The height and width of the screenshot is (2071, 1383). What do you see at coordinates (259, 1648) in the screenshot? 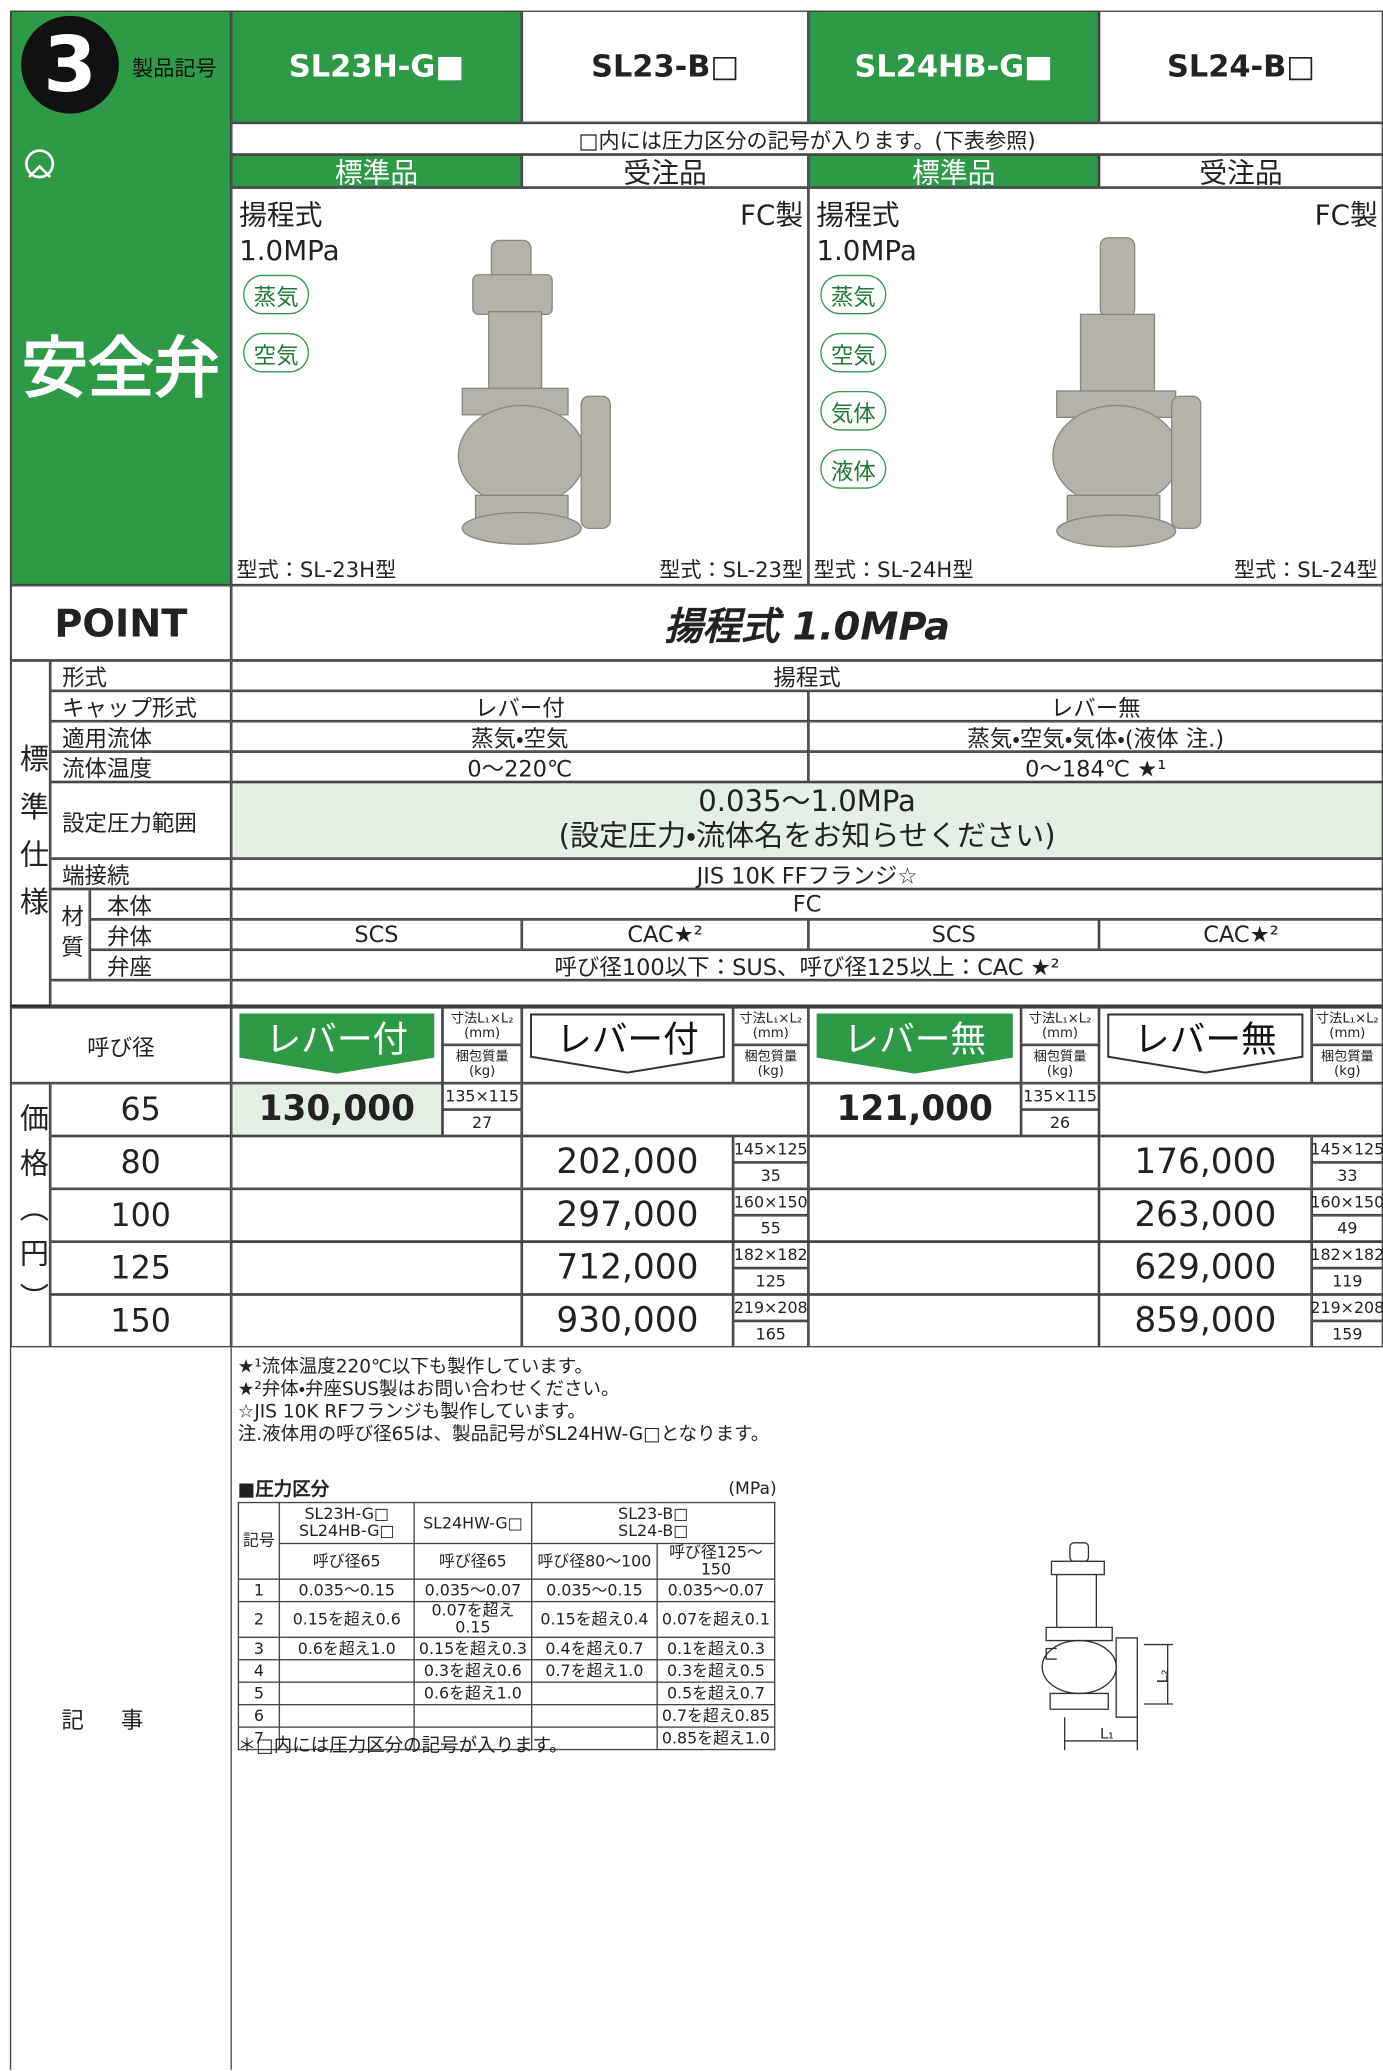
I see `table-cell: 3` at bounding box center [259, 1648].